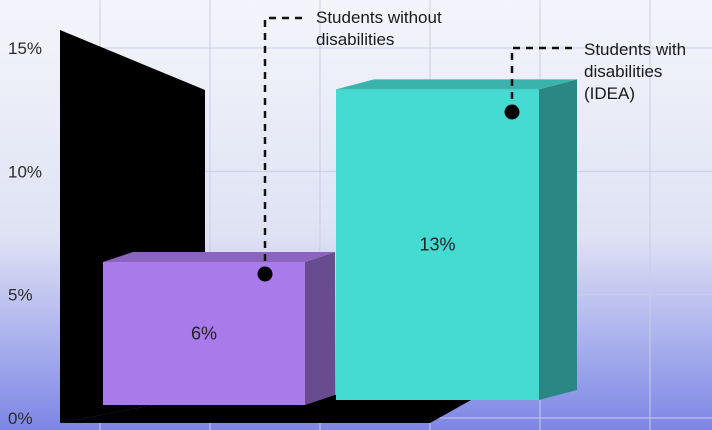 This screenshot has width=712, height=430. What do you see at coordinates (609, 93) in the screenshot?
I see `legend-label-line: (IDEA)` at bounding box center [609, 93].